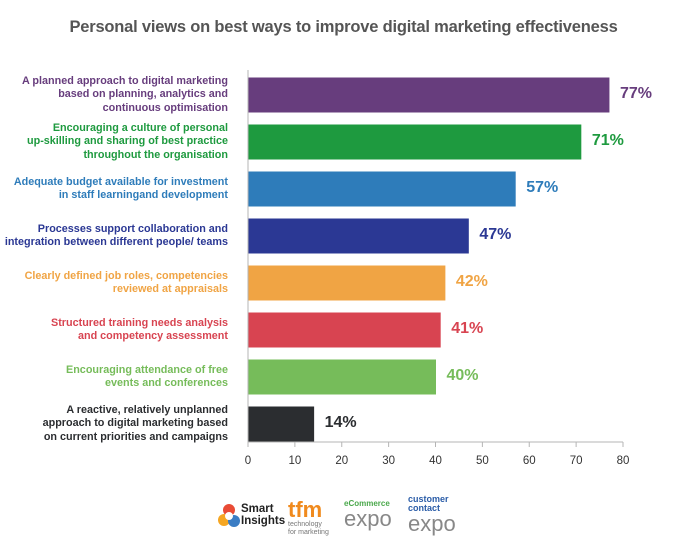  I want to click on smart-insights-logo: Smart Insights, so click(251, 518).